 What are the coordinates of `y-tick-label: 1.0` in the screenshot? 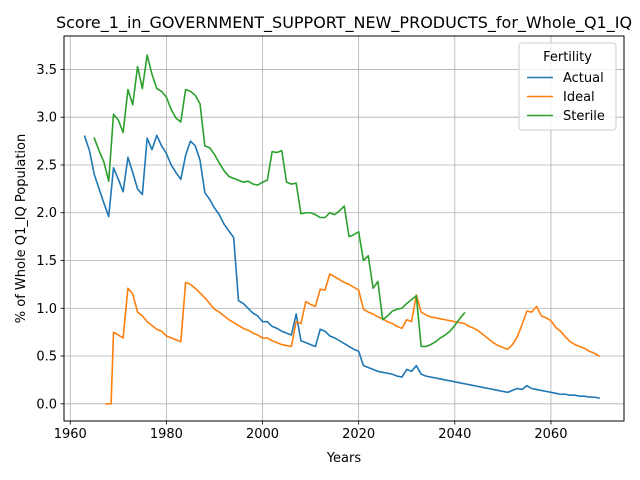 It's located at (46, 309).